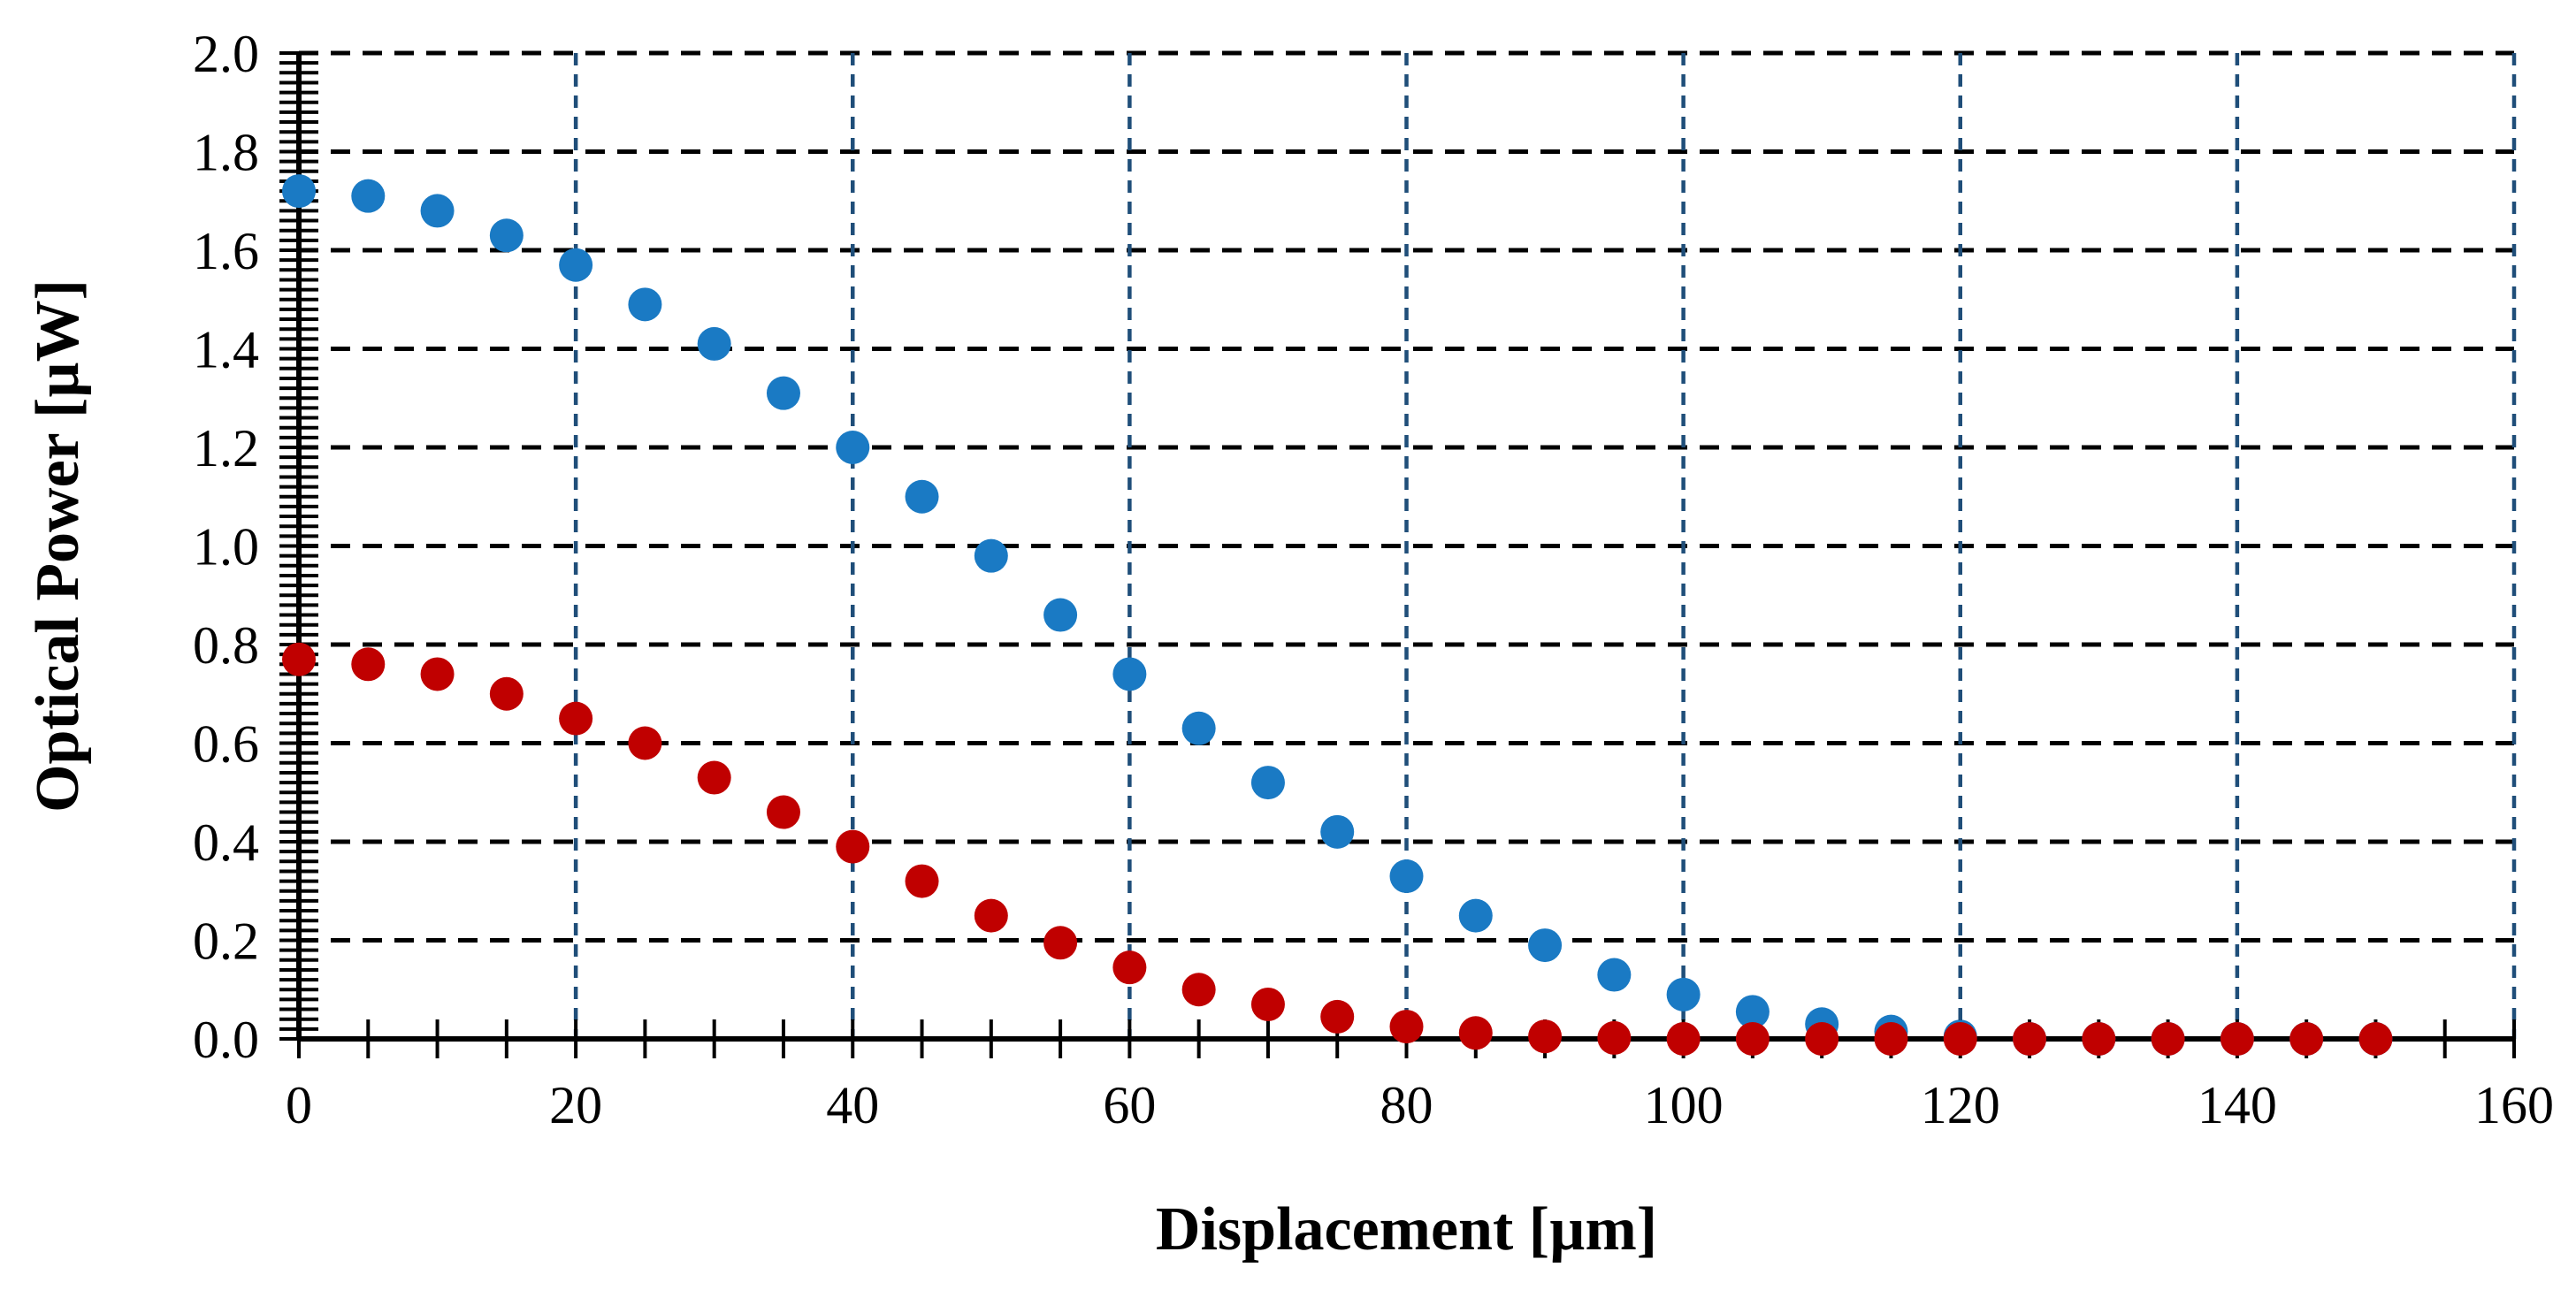 This screenshot has width=2576, height=1290. I want to click on y-tick-label: 1.2, so click(226, 448).